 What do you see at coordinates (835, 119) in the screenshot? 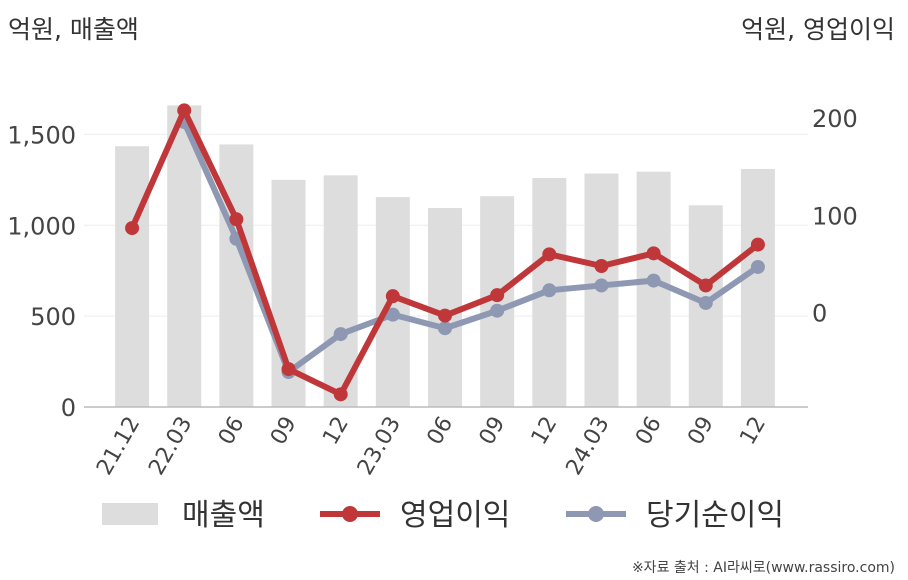
I see `right-tick-label: 200` at bounding box center [835, 119].